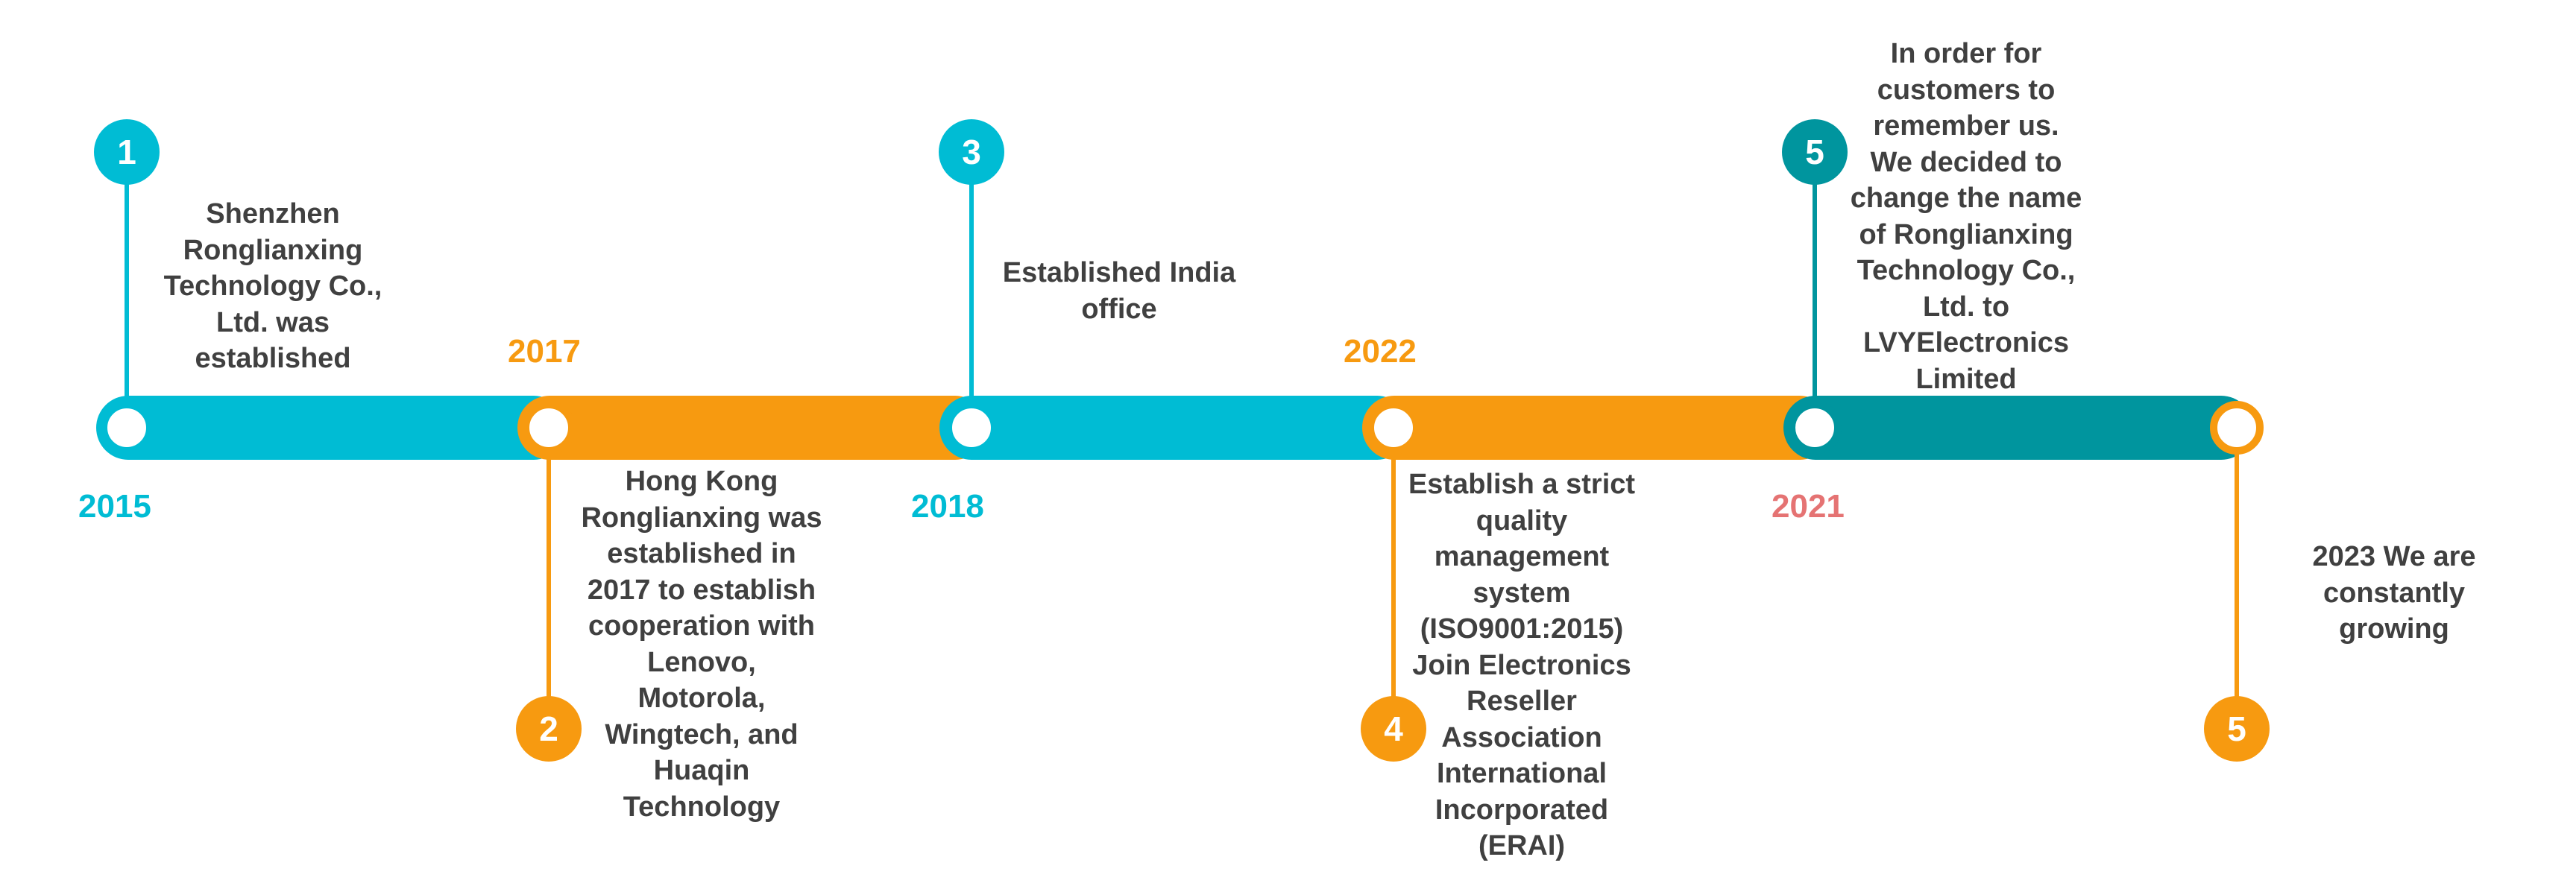  I want to click on timeline-segment-2015, so click(331, 428).